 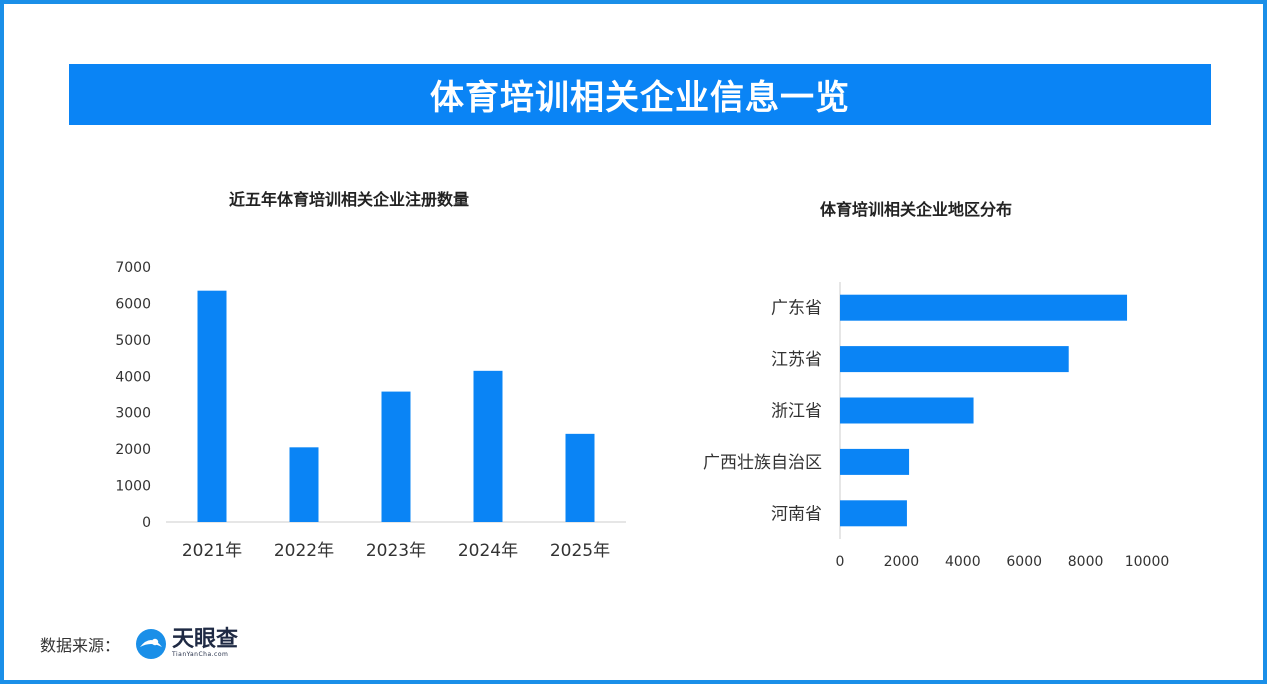 I want to click on x-tick-label: 8000, so click(x=1086, y=562).